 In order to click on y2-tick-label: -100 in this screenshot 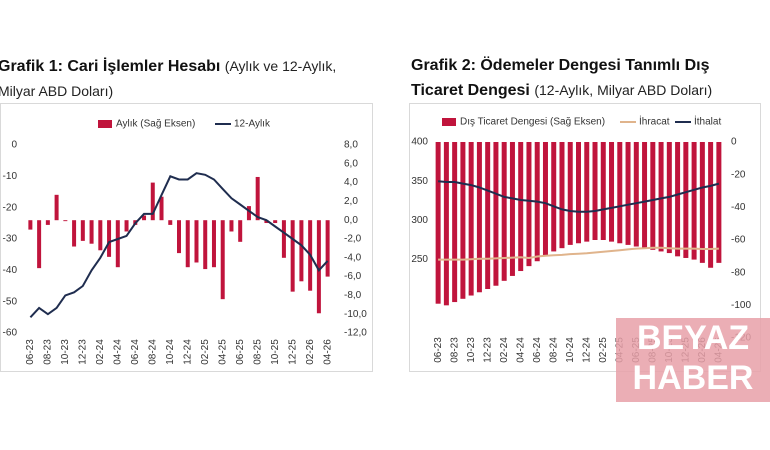, I will do `click(741, 305)`.